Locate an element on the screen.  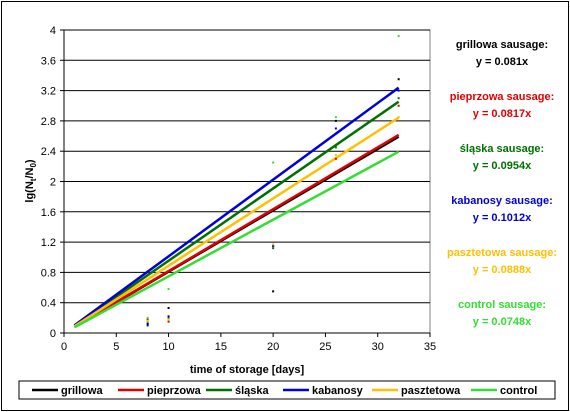
y-tick-label: 3.6 is located at coordinates (48, 61).